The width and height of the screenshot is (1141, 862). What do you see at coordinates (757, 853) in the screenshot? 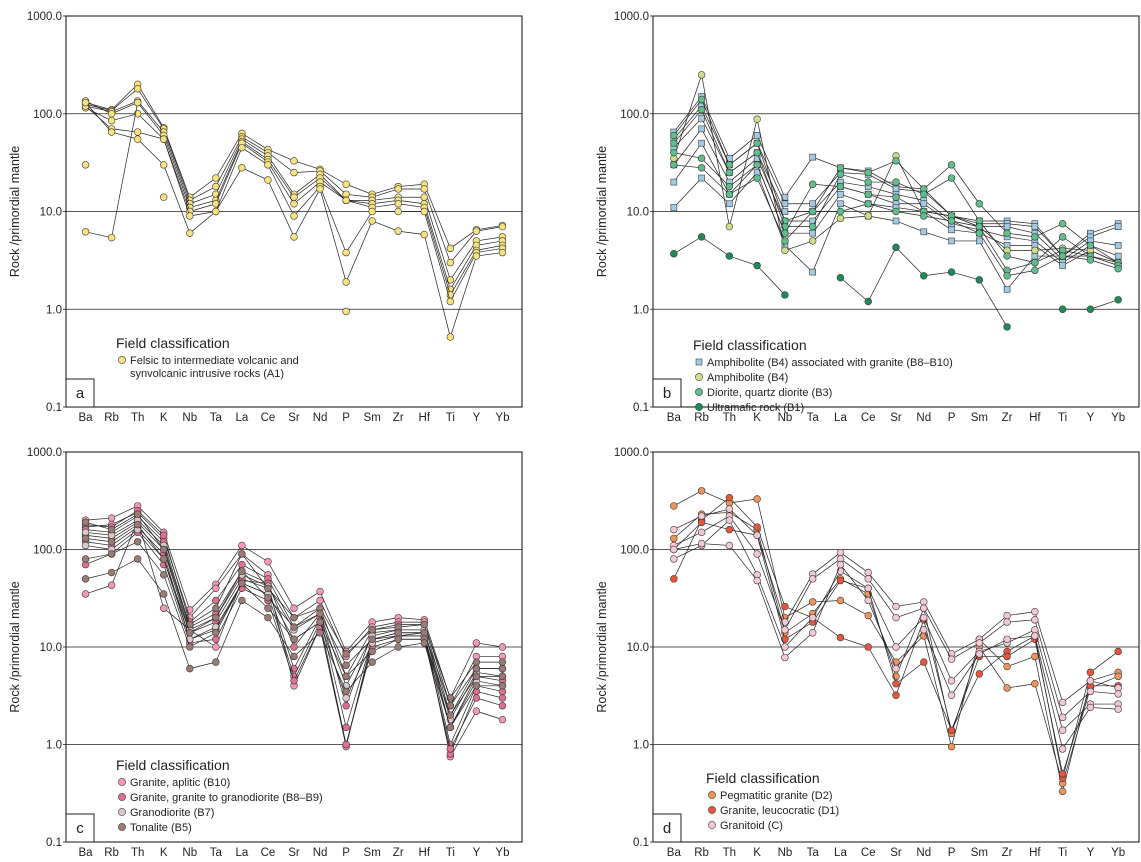
I see `x-tick-label: K` at bounding box center [757, 853].